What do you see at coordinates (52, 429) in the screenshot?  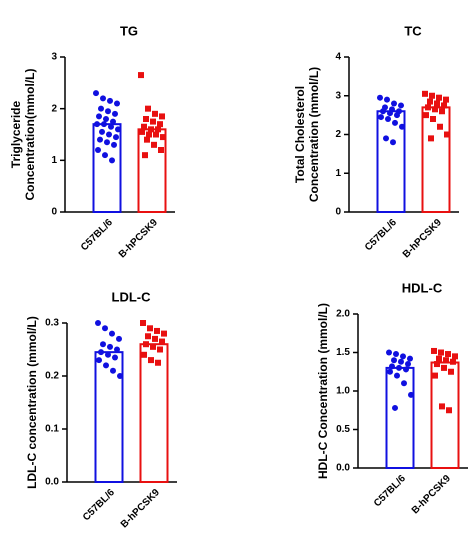 I see `y-tick-label: 0.1` at bounding box center [52, 429].